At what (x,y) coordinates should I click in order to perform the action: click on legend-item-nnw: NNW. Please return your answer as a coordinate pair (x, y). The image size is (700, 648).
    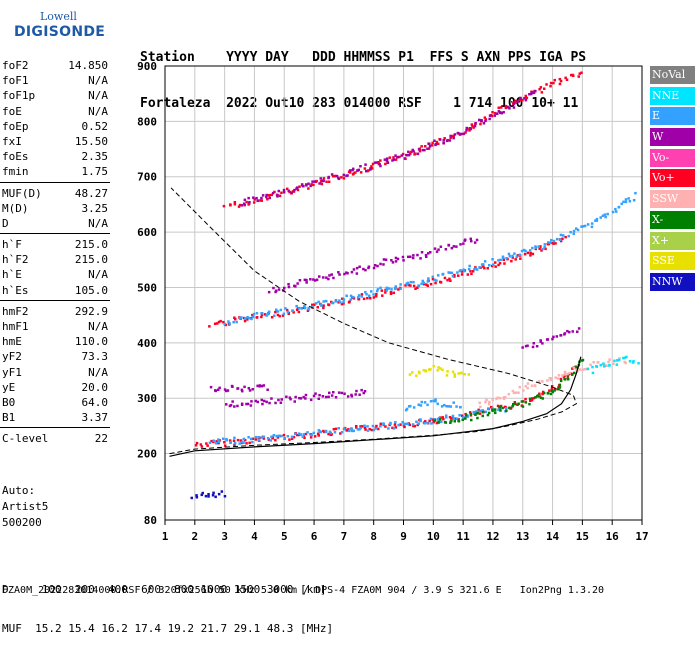
    Looking at the image, I should click on (672, 281).